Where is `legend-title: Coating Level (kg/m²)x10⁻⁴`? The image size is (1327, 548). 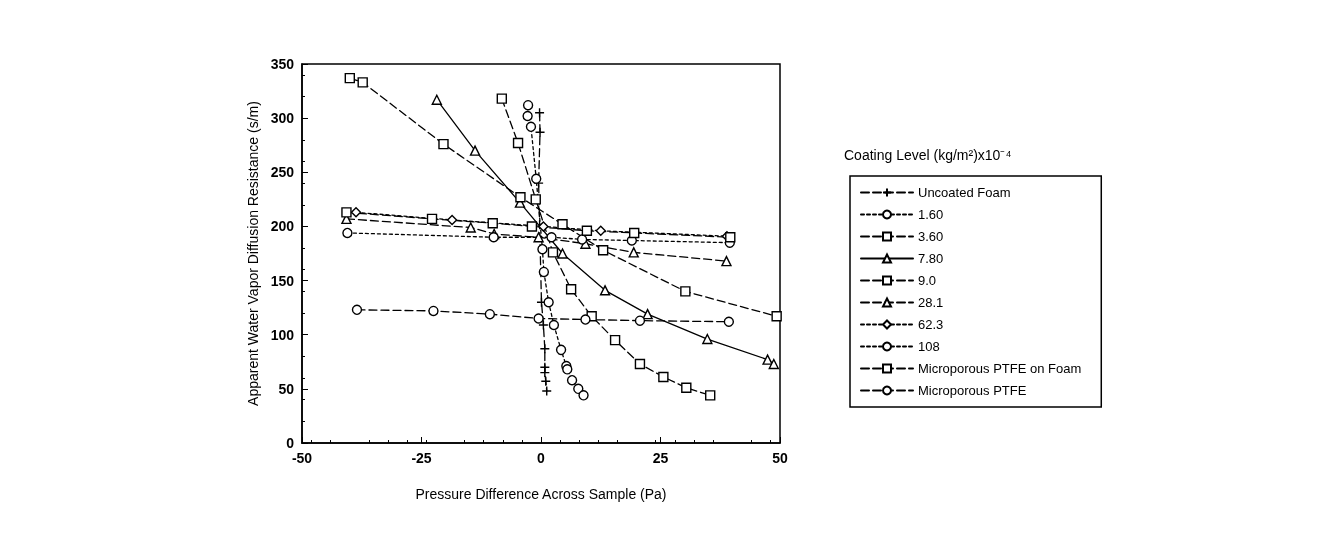
legend-title: Coating Level (kg/m²)x10⁻⁴ is located at coordinates (928, 155).